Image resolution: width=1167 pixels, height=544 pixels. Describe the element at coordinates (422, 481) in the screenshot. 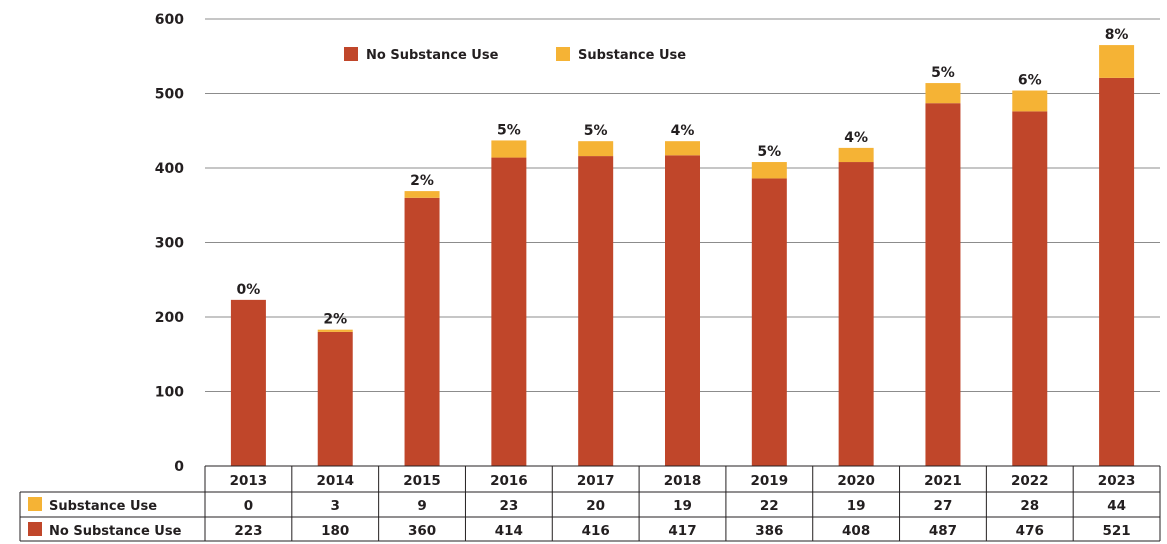

I see `x-tick-label: 2015` at that location.